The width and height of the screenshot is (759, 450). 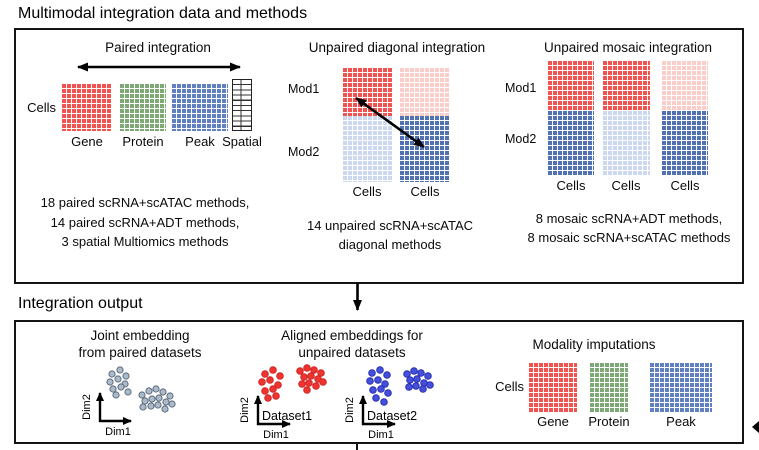 I want to click on paired-methods-line: 18 paired scRNA+scATAC methods,, so click(x=145, y=202).